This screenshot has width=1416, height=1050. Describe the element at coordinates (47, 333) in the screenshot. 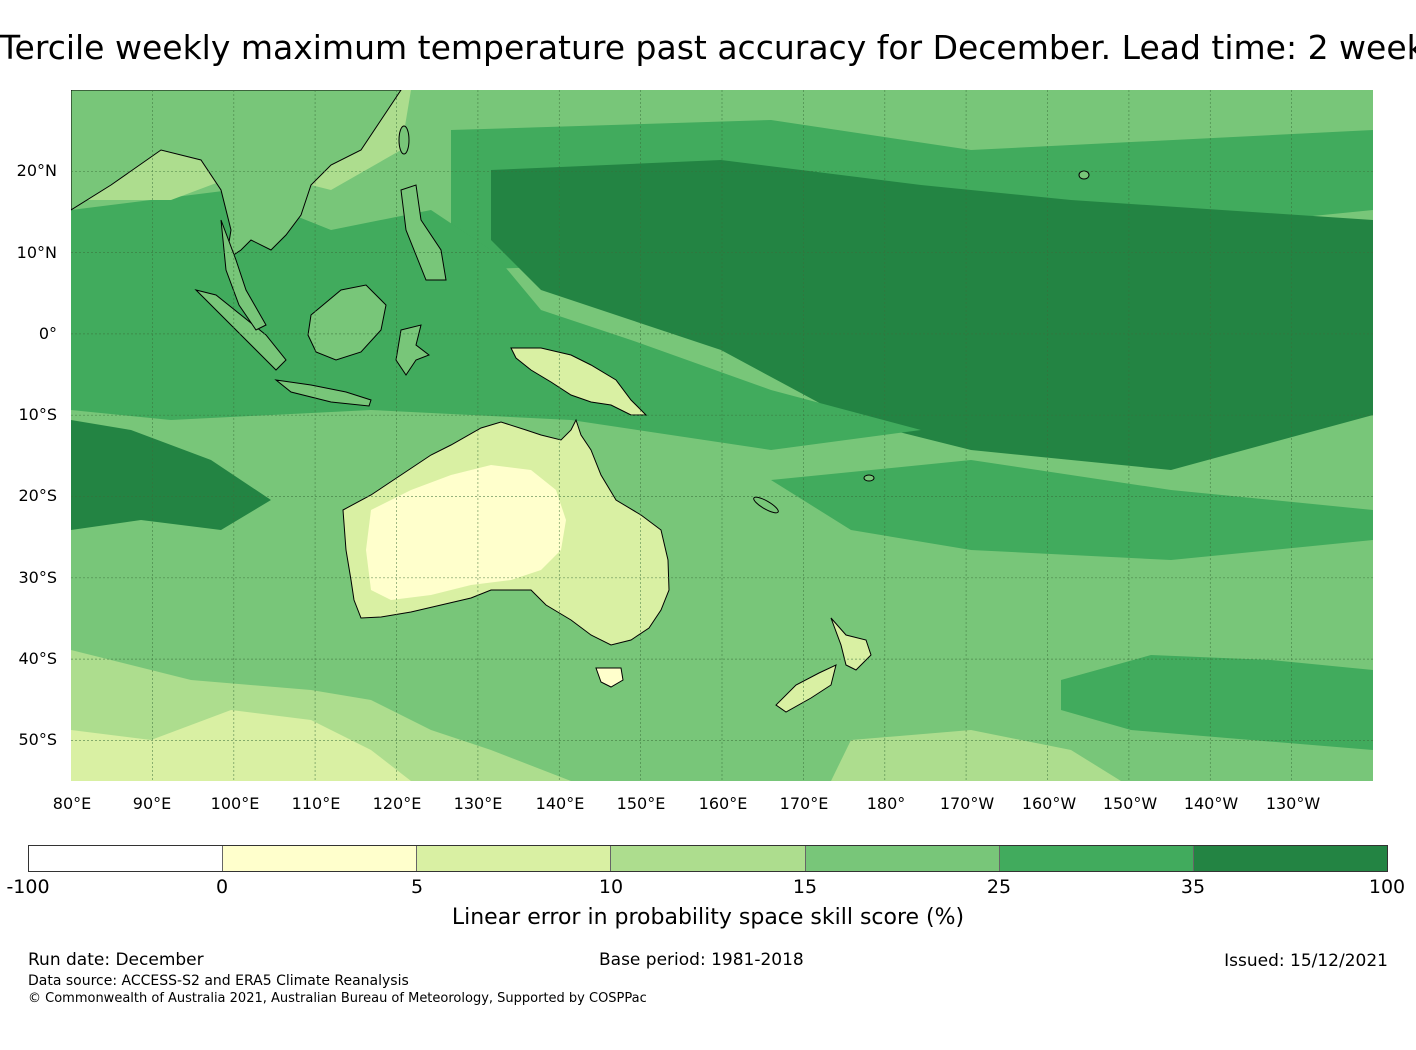

I see `lat-label-0: 0°` at that location.